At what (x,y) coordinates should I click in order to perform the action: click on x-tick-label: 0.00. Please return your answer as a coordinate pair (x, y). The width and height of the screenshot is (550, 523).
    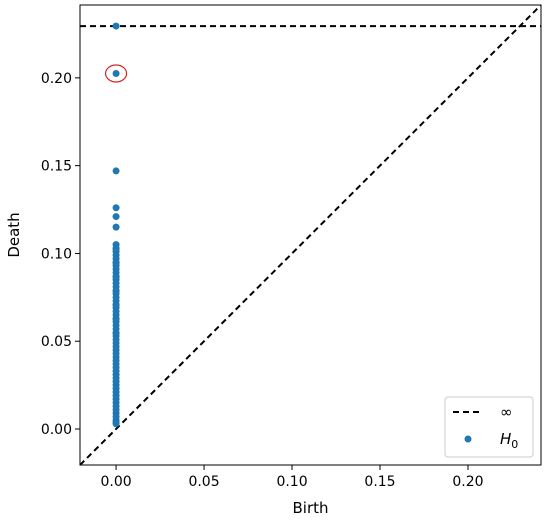
    Looking at the image, I should click on (115, 482).